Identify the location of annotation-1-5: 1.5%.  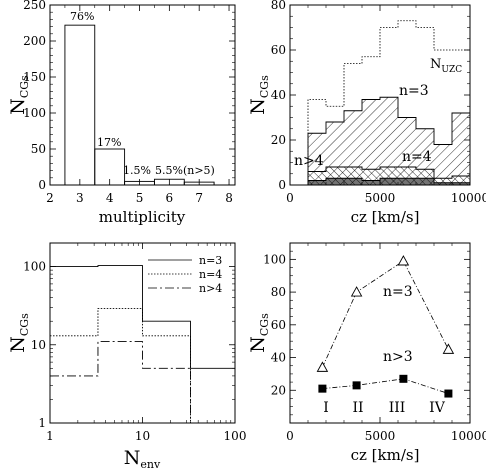
(137, 170).